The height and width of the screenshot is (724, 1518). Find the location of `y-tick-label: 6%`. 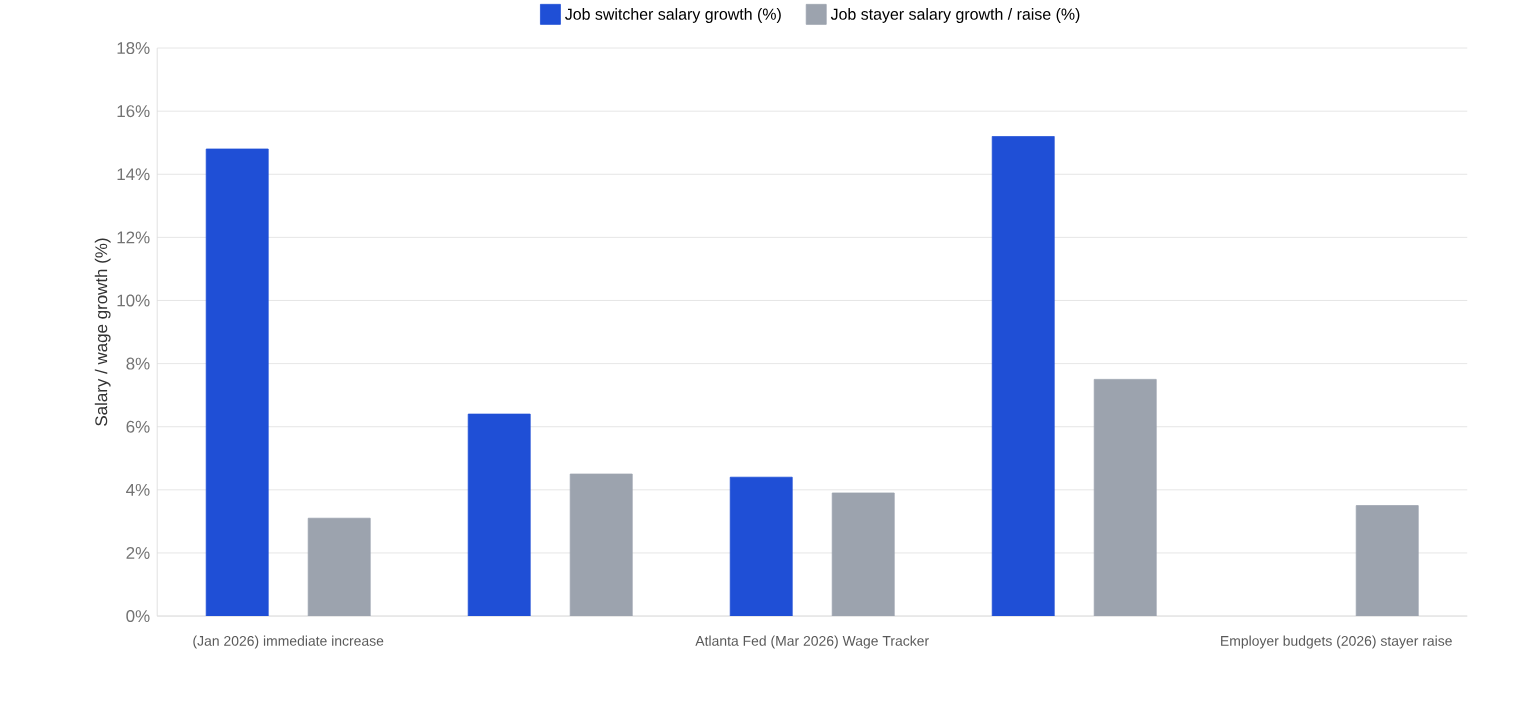

y-tick-label: 6% is located at coordinates (138, 427).